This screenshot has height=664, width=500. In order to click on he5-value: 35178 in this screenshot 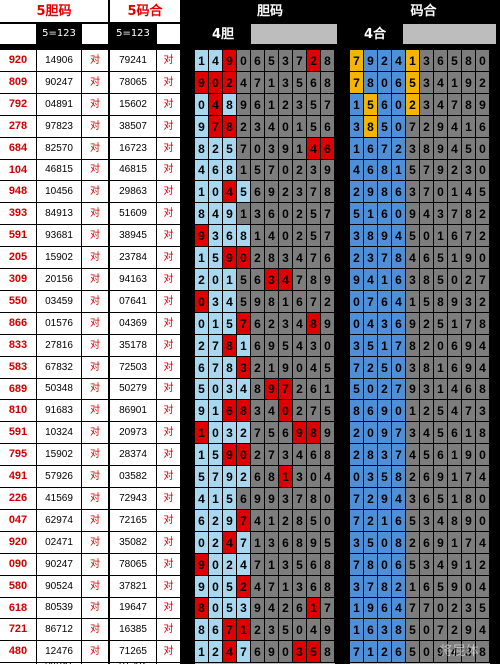, I will do `click(133, 345)`.